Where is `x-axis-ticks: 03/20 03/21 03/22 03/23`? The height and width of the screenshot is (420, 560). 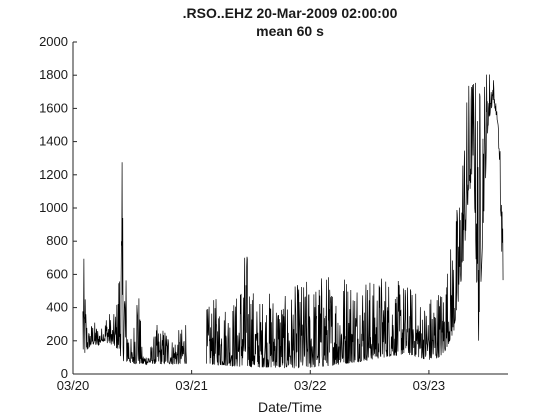 x-axis-ticks: 03/20 03/21 03/22 03/23 is located at coordinates (251, 381).